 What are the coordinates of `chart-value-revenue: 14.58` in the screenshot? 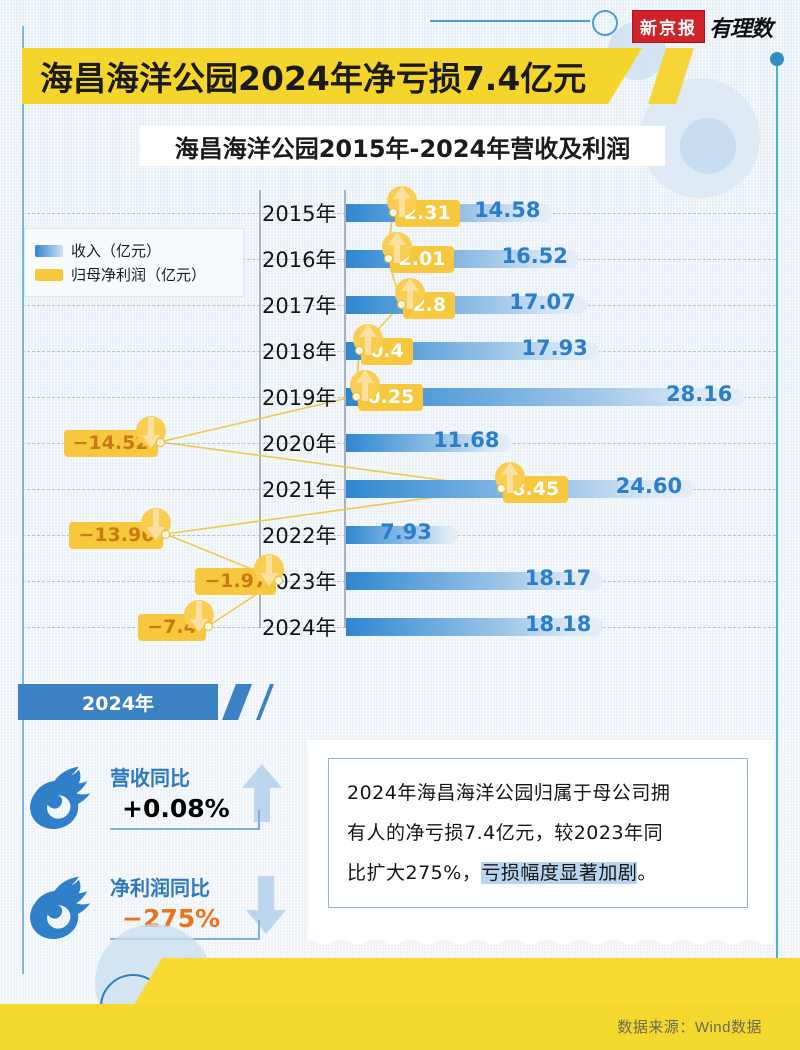 It's located at (507, 210).